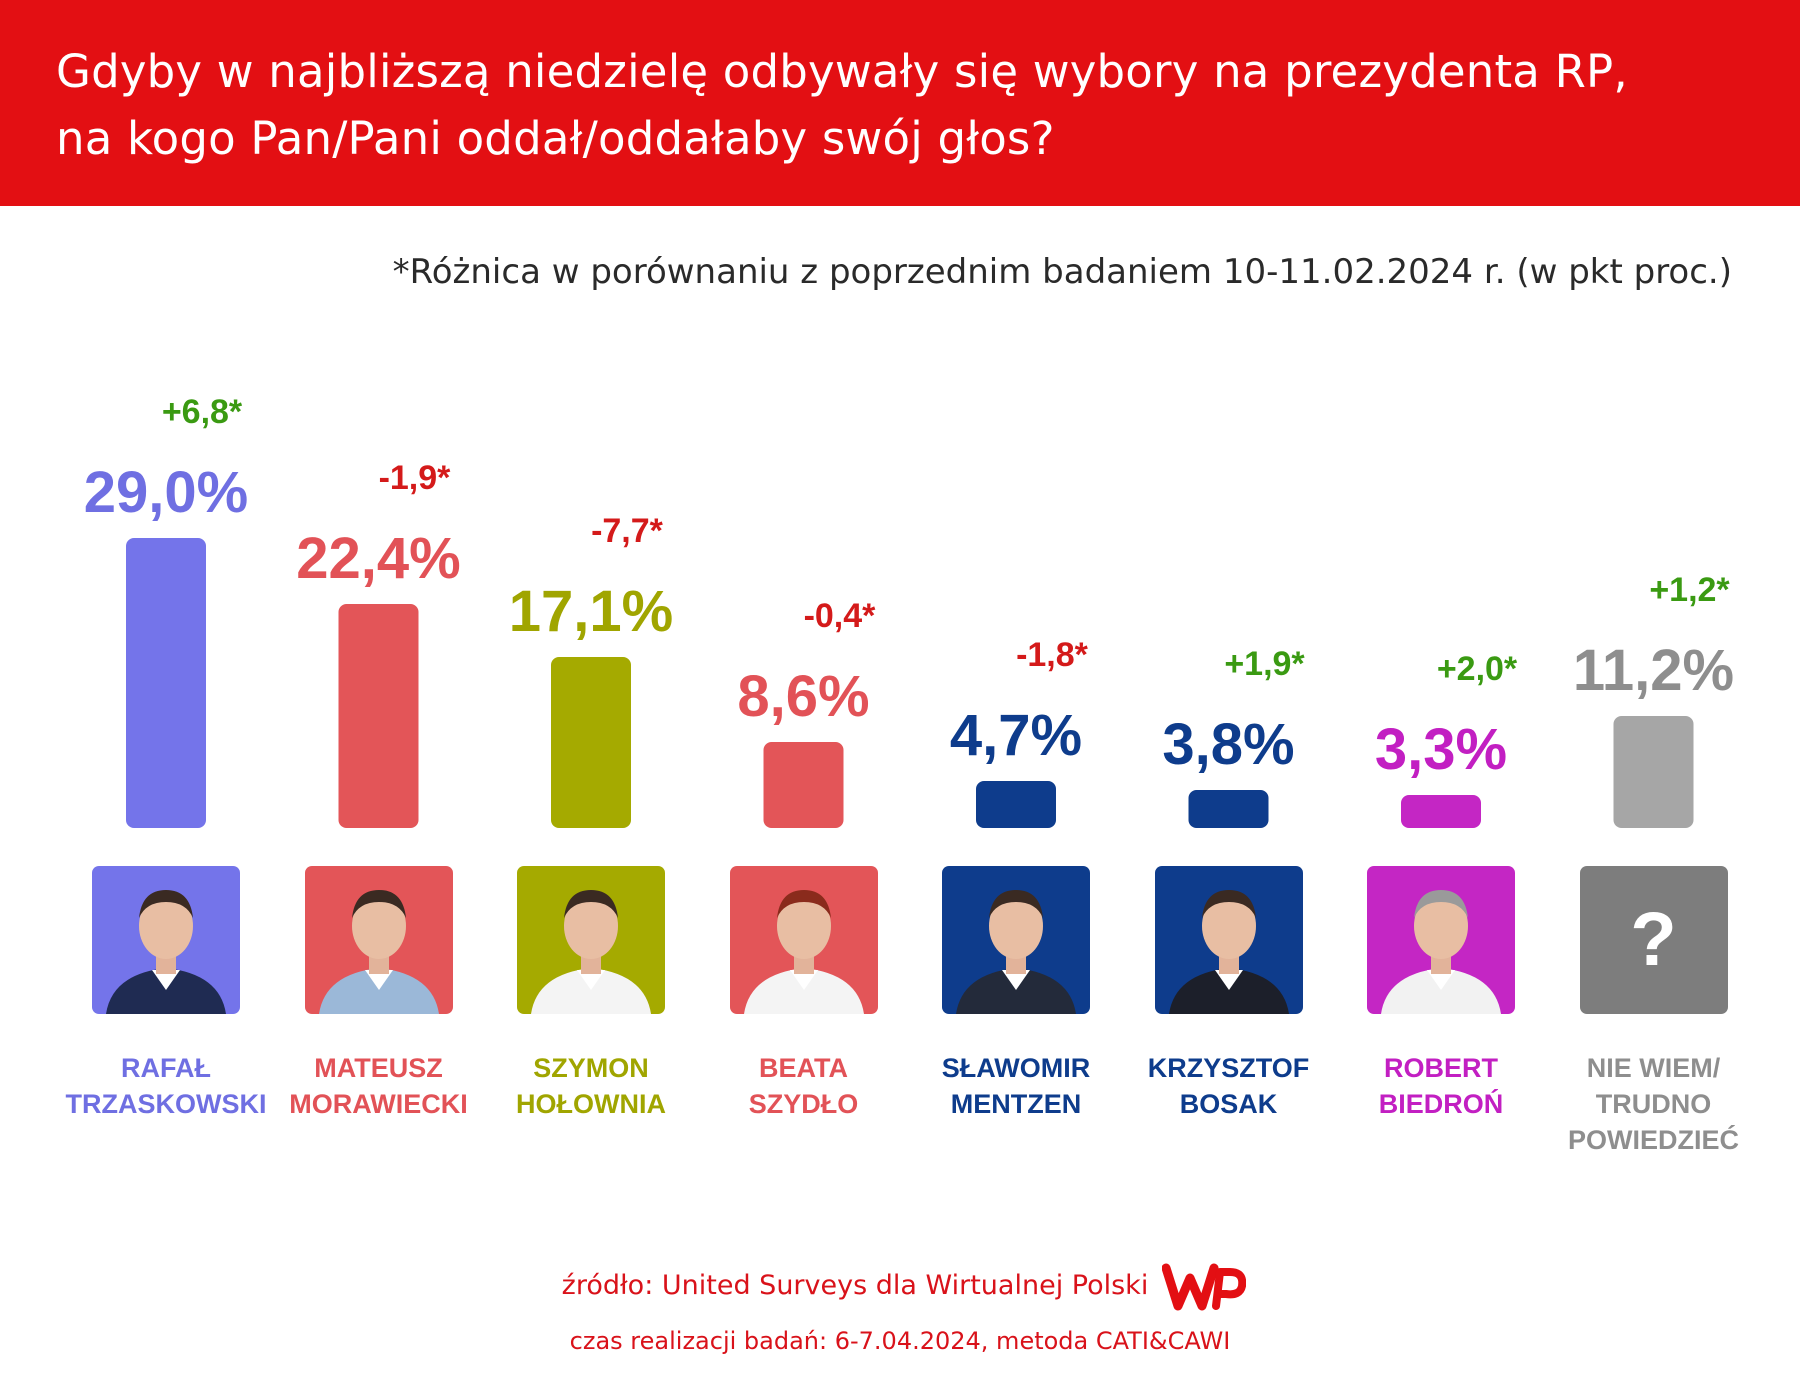  What do you see at coordinates (591, 1086) in the screenshot?
I see `candidate-name-2: SZYMON HOŁOWNIA` at bounding box center [591, 1086].